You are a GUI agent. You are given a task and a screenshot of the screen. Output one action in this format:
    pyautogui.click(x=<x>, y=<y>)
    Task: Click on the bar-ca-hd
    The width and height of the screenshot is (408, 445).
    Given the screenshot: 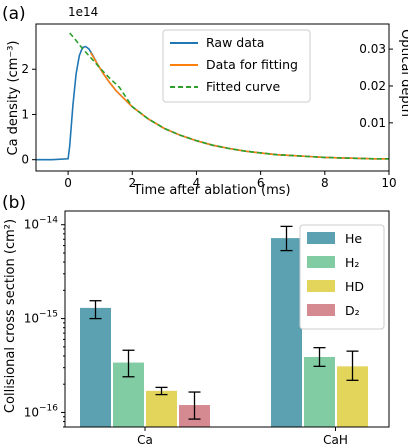 What is the action you would take?
    pyautogui.click(x=161, y=408)
    